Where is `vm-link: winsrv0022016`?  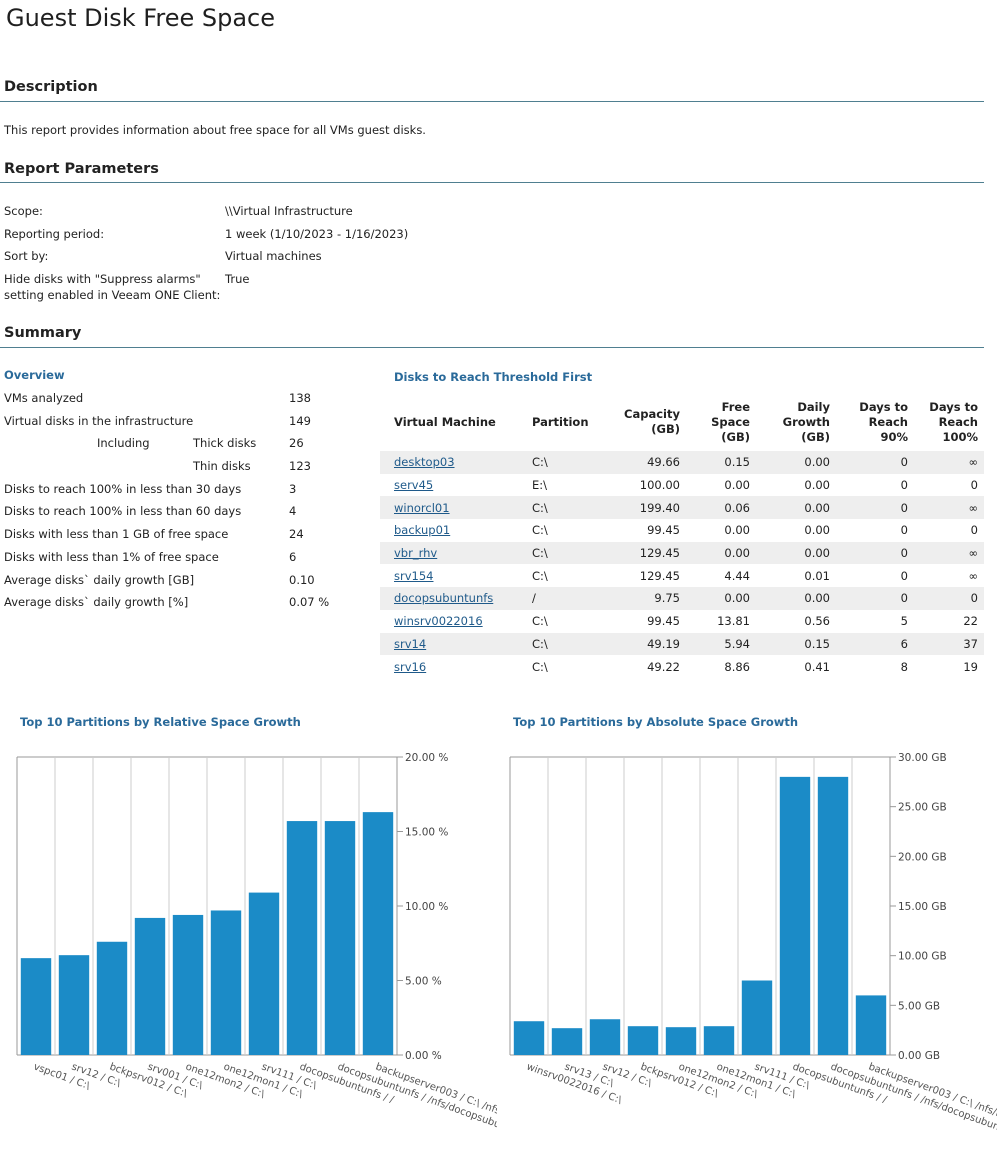
vm-link: winsrv0022016 is located at coordinates (438, 621).